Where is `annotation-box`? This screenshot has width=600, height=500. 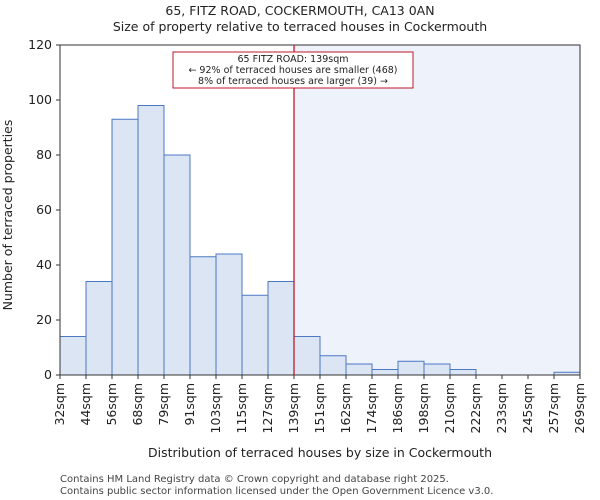
annotation-box is located at coordinates (293, 70).